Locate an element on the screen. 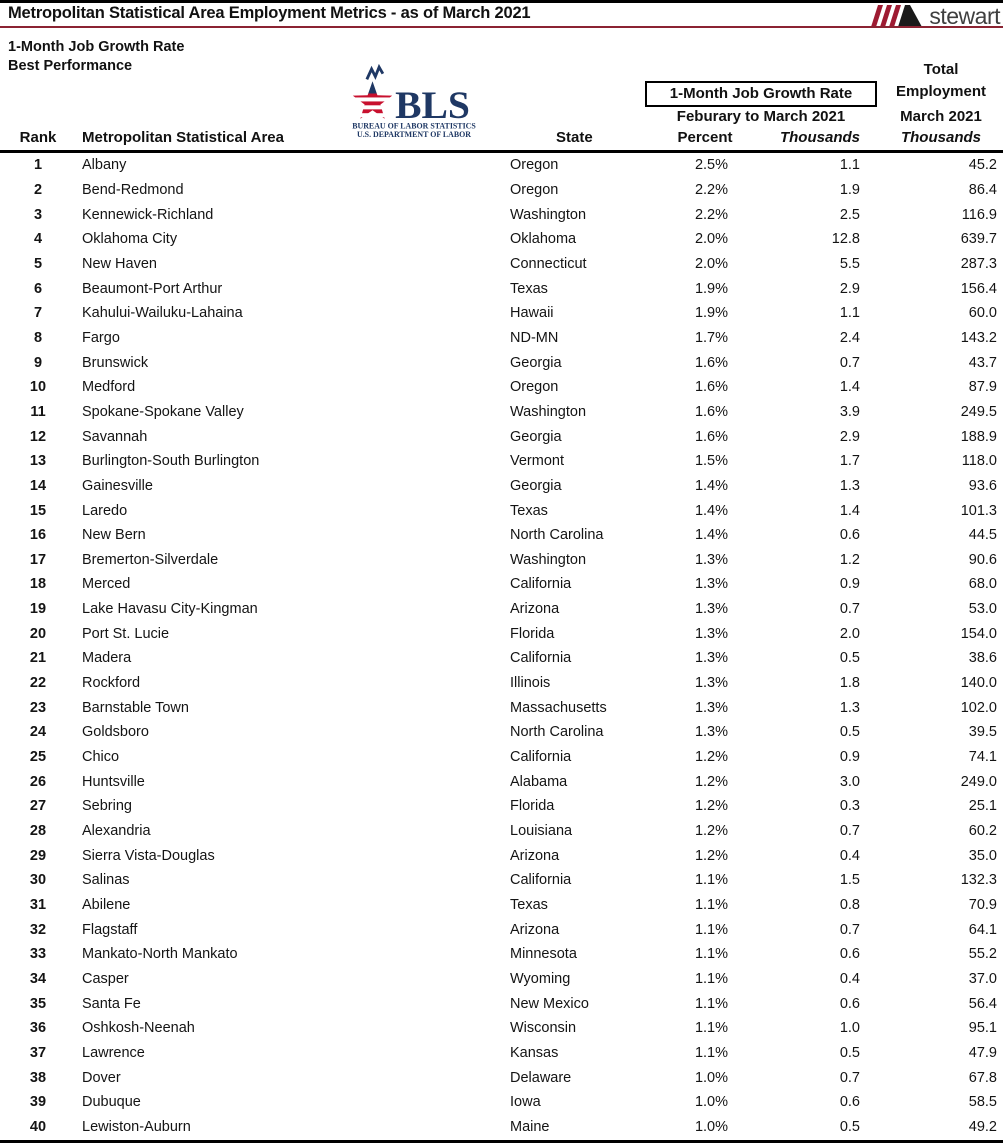 Image resolution: width=1003 pixels, height=1144 pixels. state-cell: Iowa is located at coordinates (525, 1102).